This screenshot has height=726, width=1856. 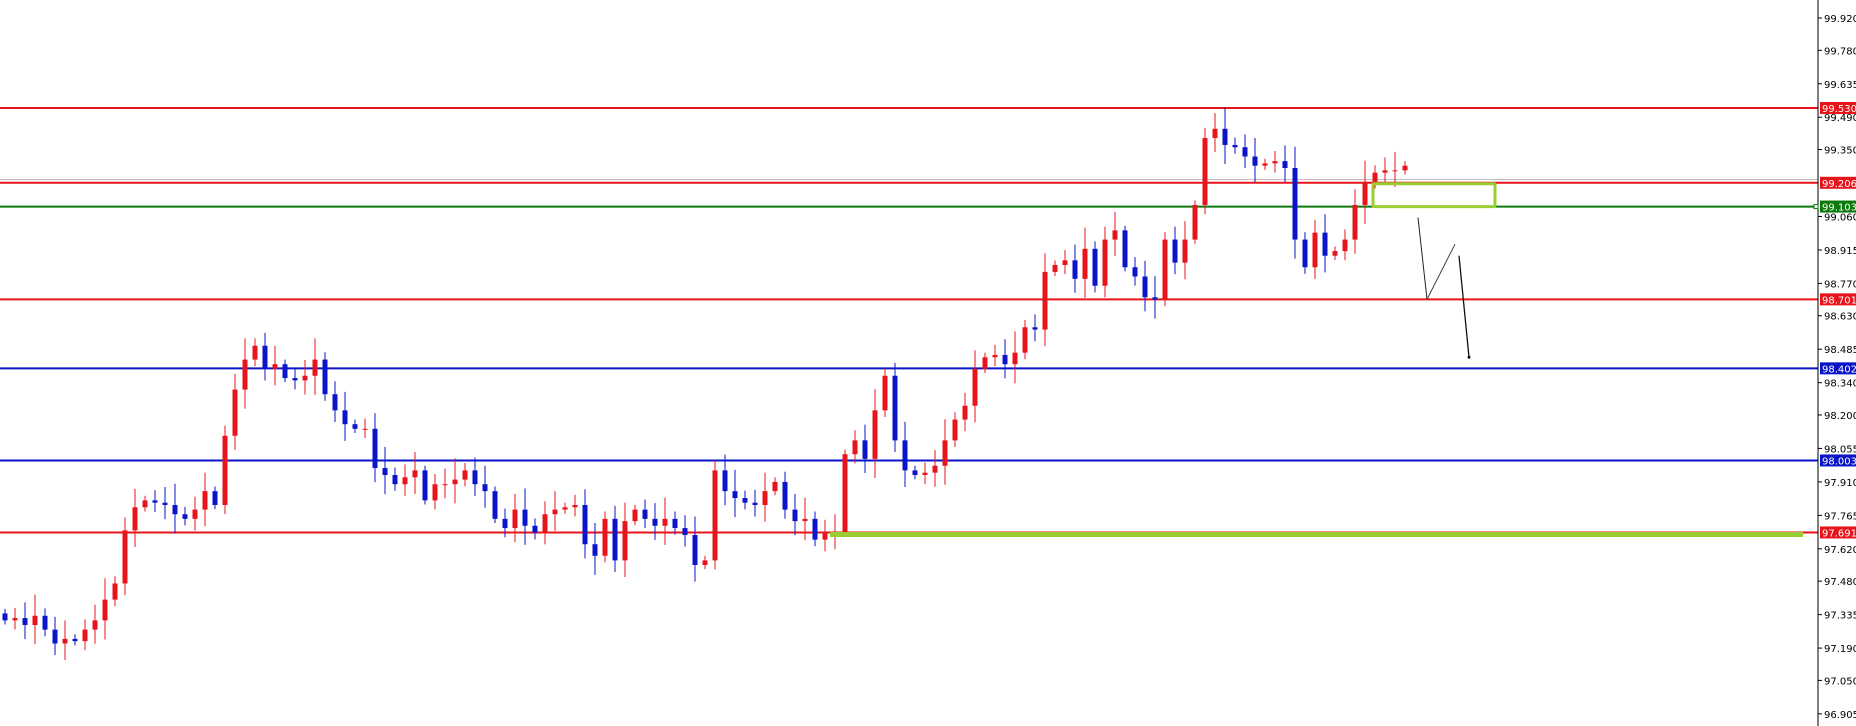 What do you see at coordinates (1839, 369) in the screenshot?
I see `price-label: 98.402` at bounding box center [1839, 369].